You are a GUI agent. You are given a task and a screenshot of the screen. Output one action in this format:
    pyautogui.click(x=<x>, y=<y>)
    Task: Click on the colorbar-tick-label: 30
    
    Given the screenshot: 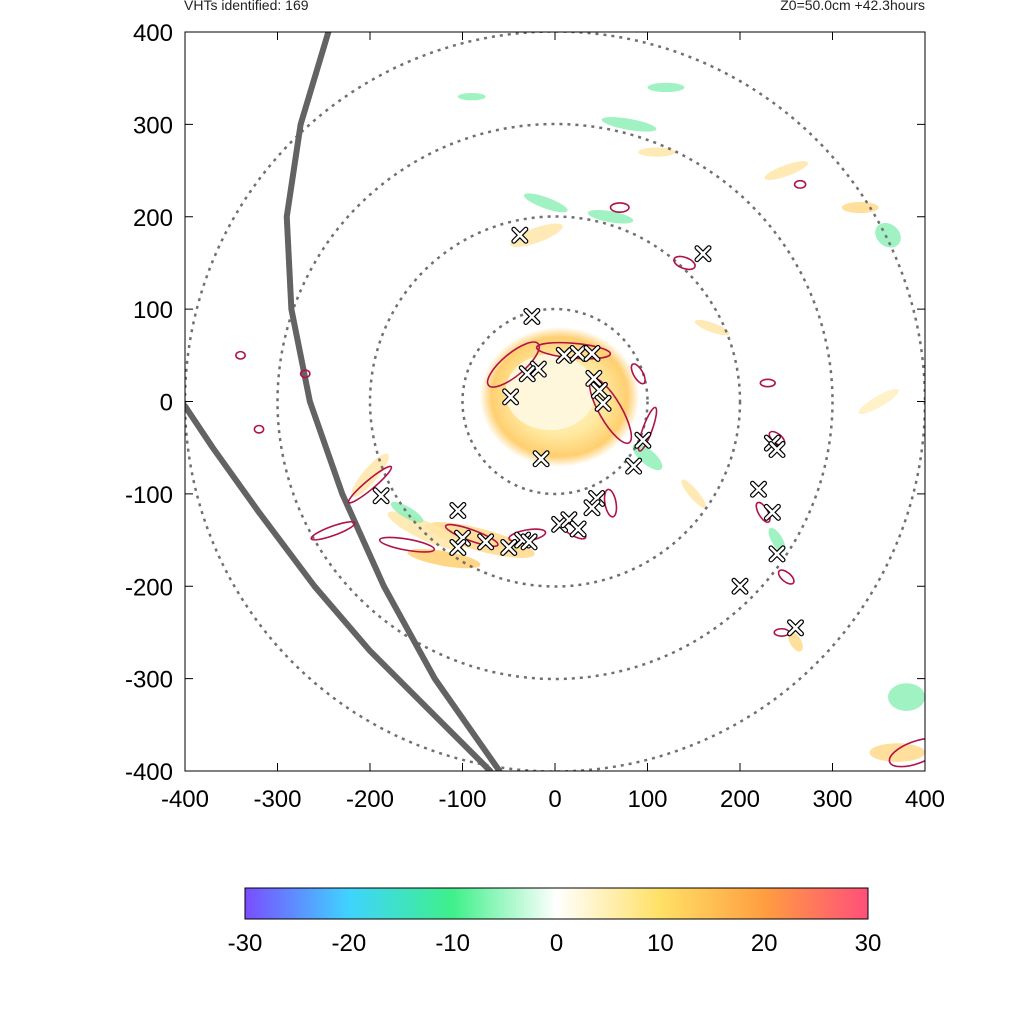 What is the action you would take?
    pyautogui.click(x=868, y=943)
    